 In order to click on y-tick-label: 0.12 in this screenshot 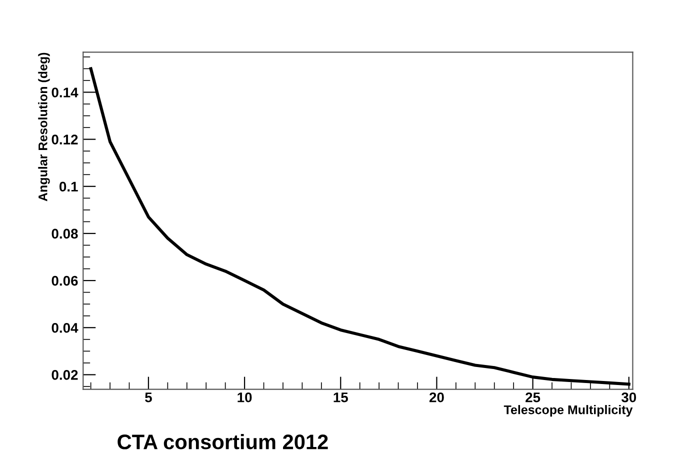, I will do `click(65, 139)`.